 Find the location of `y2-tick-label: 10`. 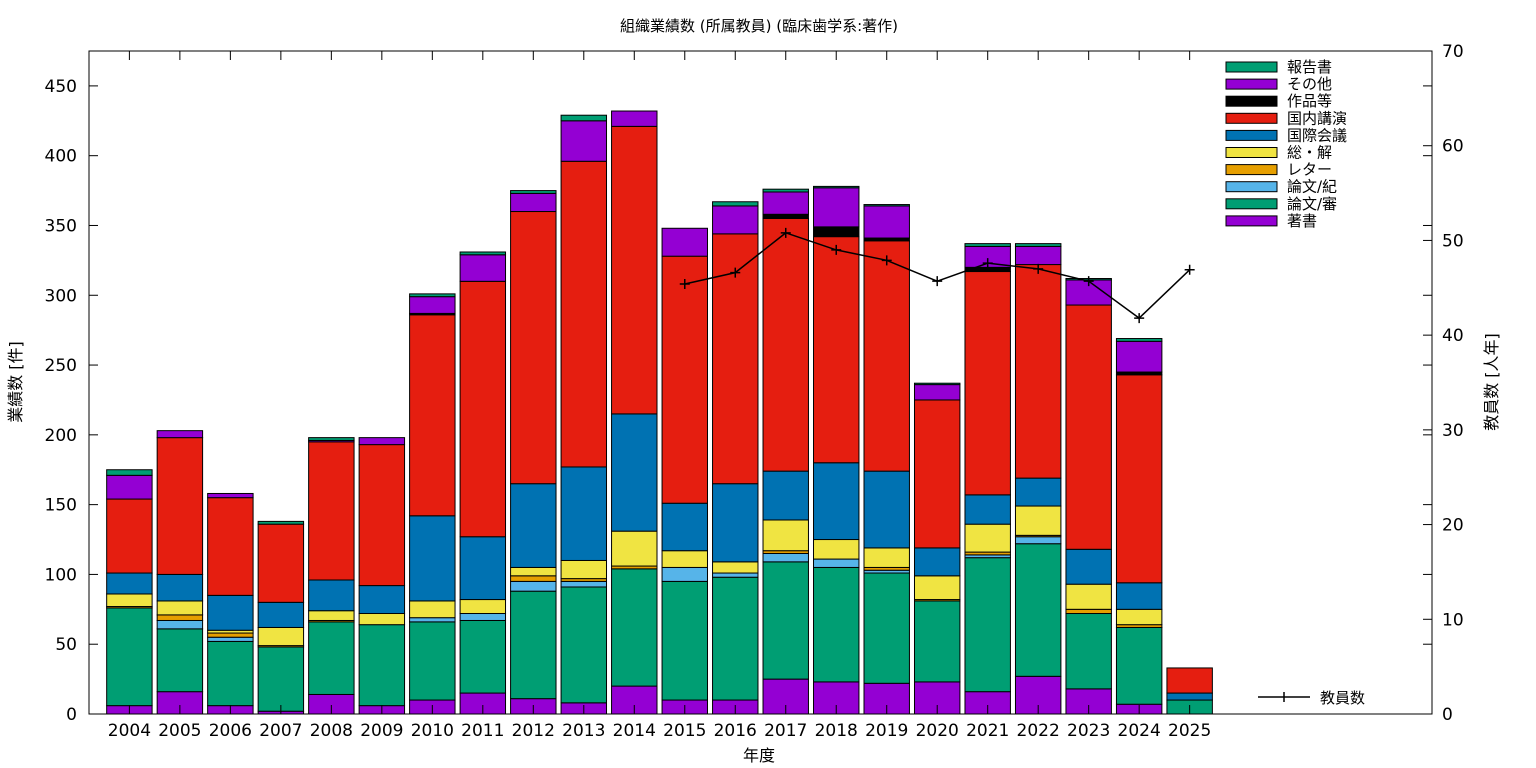

y2-tick-label: 10 is located at coordinates (1453, 620).